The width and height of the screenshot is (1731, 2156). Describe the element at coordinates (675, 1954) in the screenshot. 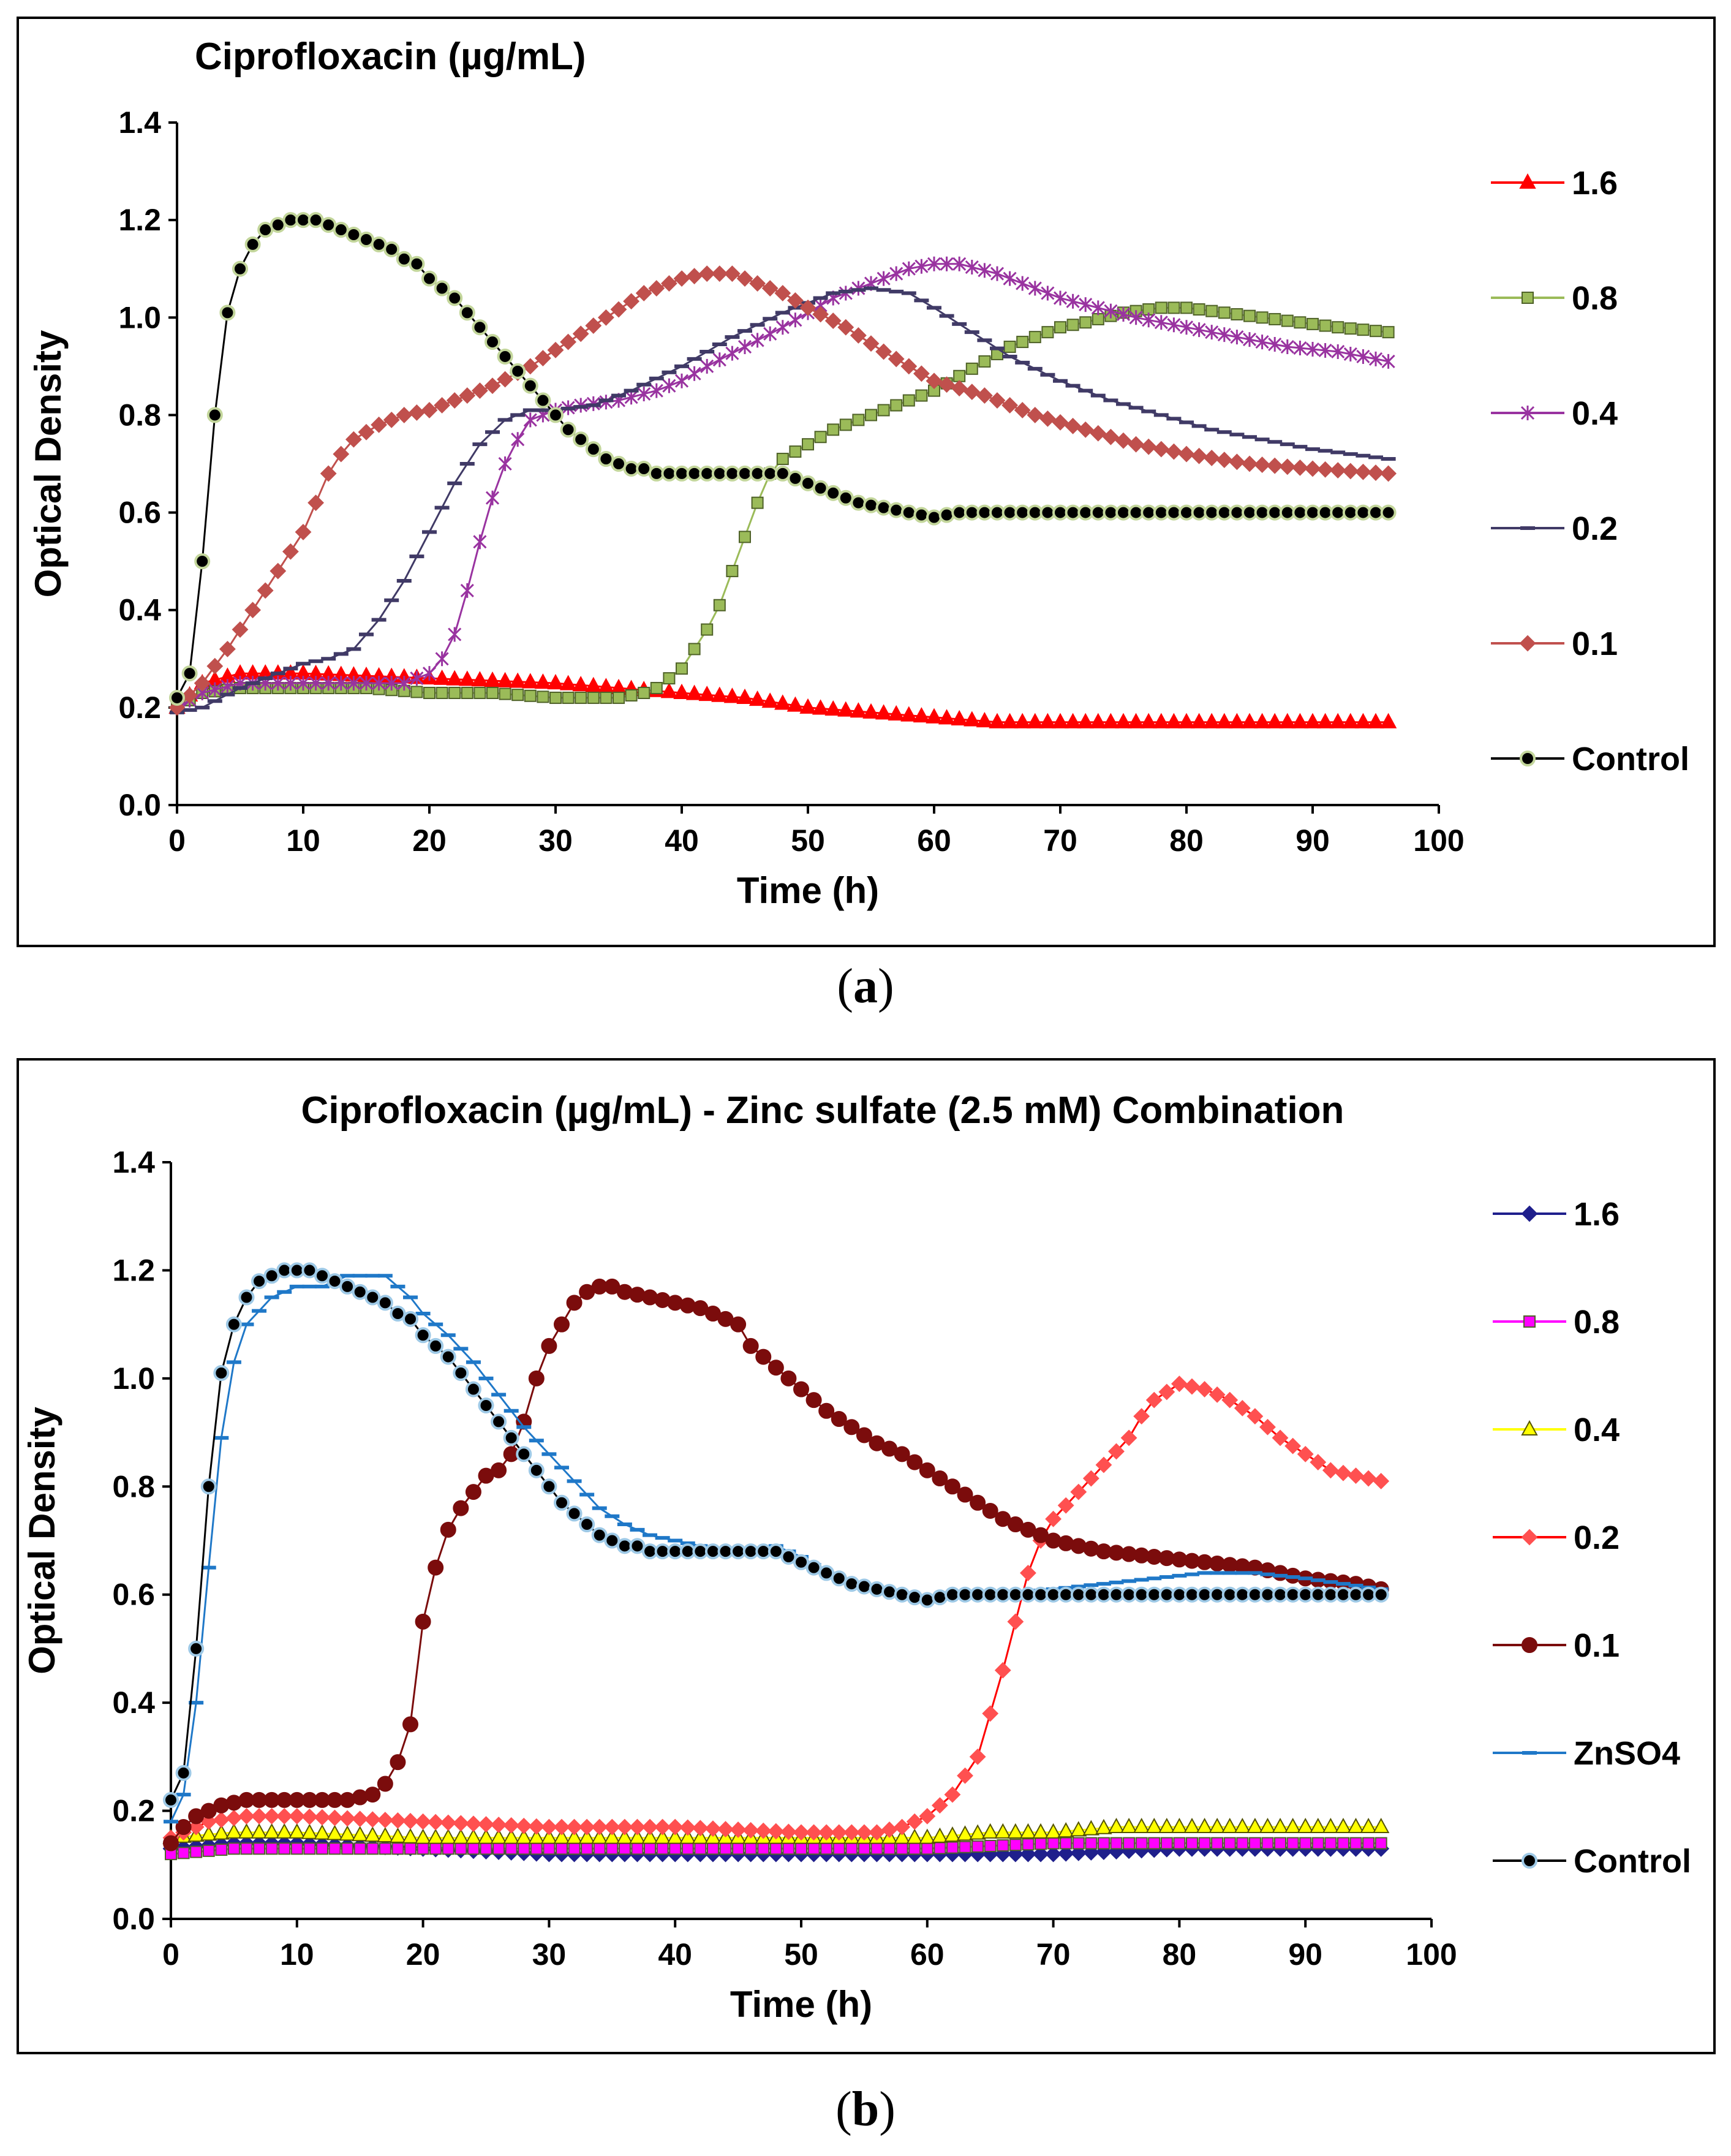

I see `x-tick-label: 40` at that location.